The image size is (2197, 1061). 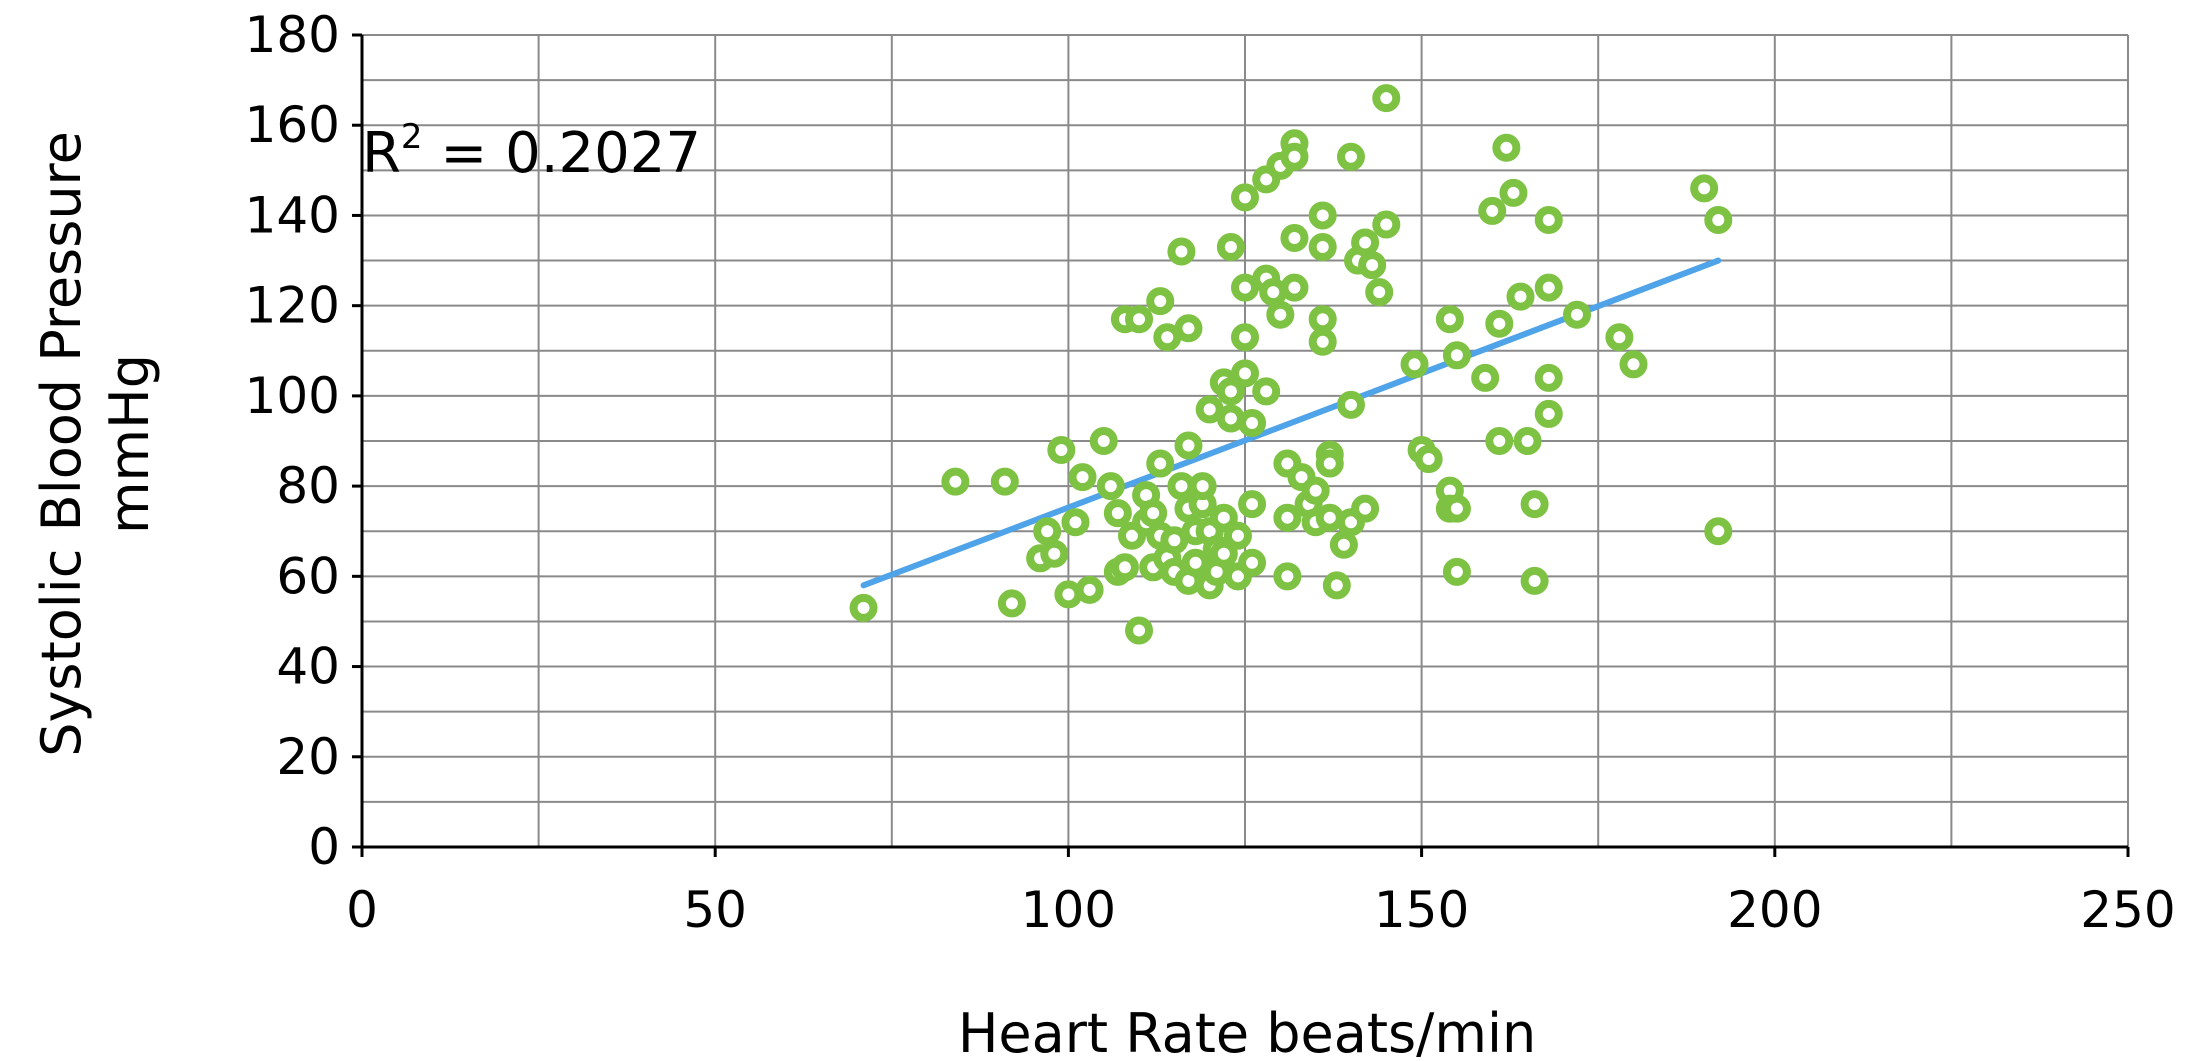 What do you see at coordinates (531, 151) in the screenshot?
I see `r-squared-annotation: R2 = 0.2027` at bounding box center [531, 151].